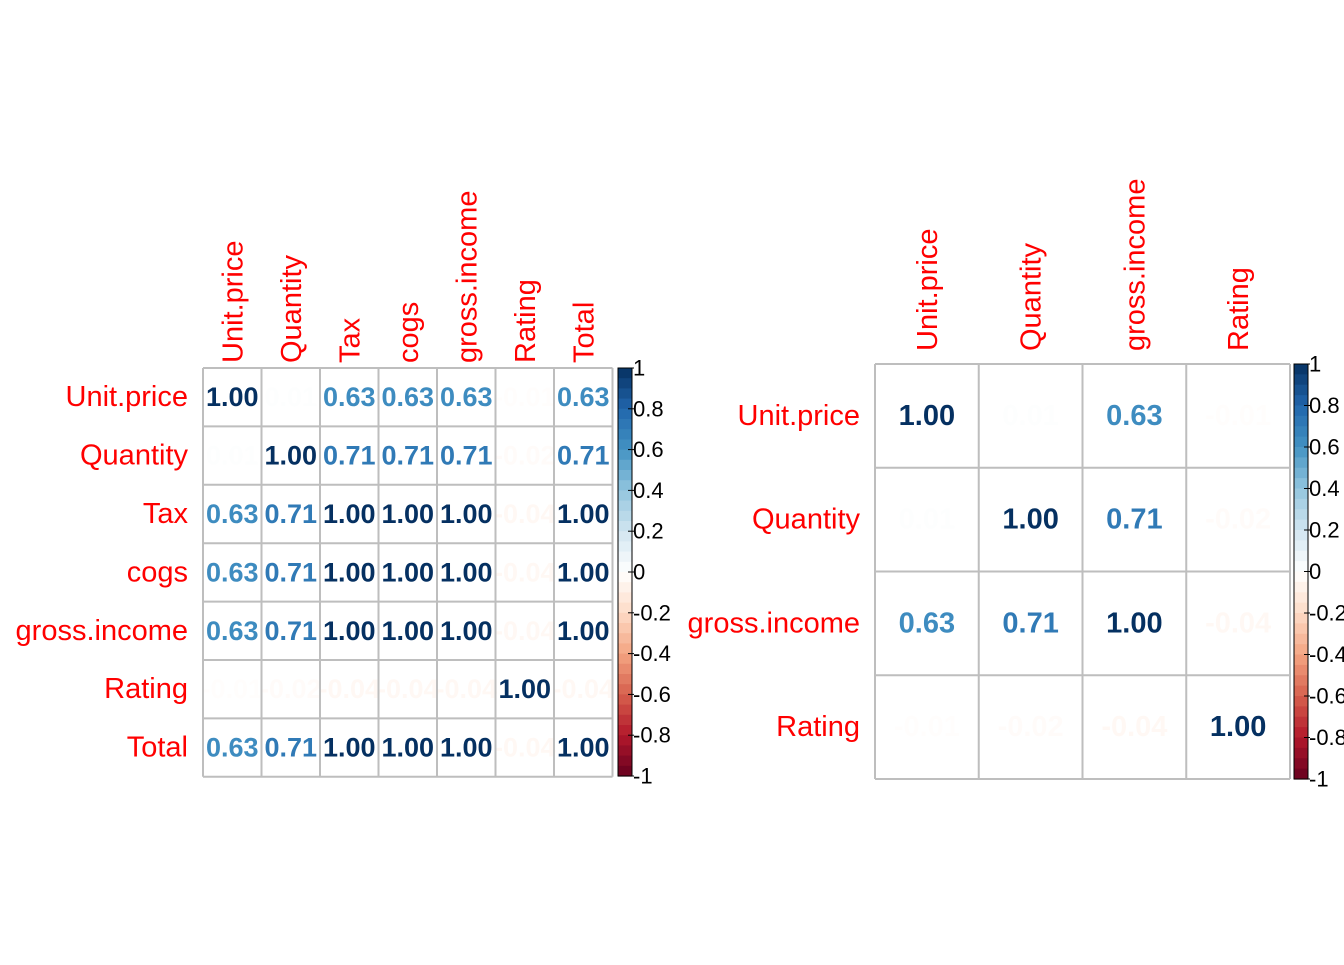 Image resolution: width=1344 pixels, height=965 pixels. Describe the element at coordinates (1326, 654) in the screenshot. I see `legend-tick-label: -0.4` at that location.